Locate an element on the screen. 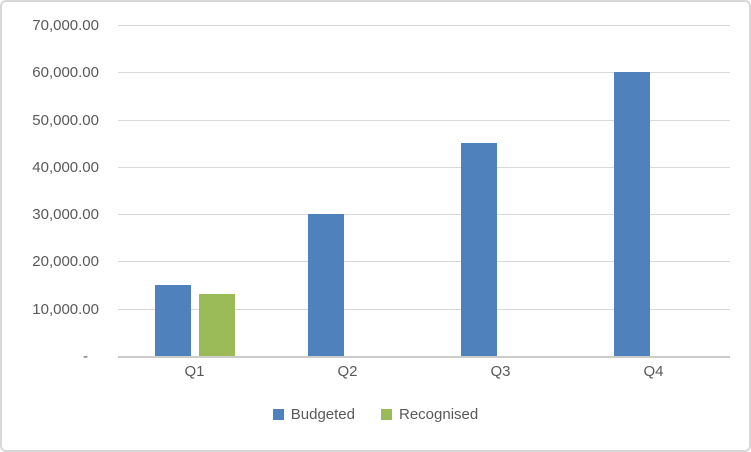  x-category-label-q3: Q3 is located at coordinates (500, 371).